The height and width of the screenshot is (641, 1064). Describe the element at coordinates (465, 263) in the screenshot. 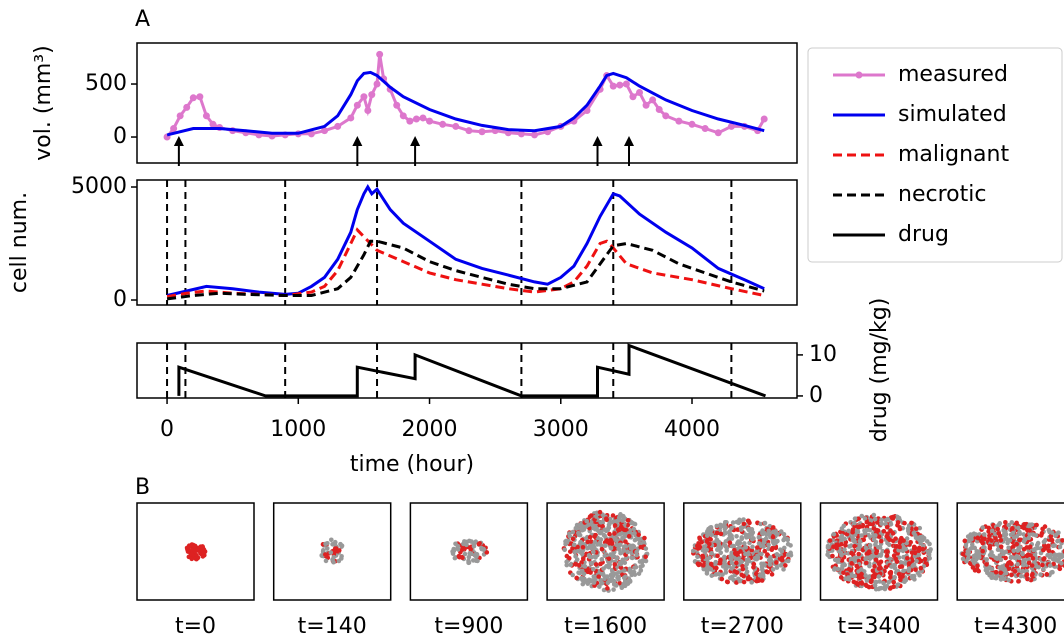

I see `series-line` at that location.